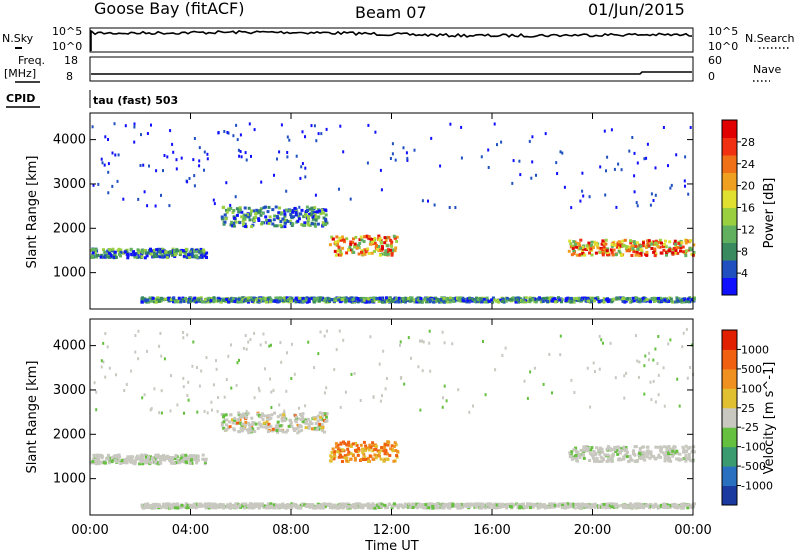  Describe the element at coordinates (69, 273) in the screenshot. I see `y-tick-label: 1000` at that location.